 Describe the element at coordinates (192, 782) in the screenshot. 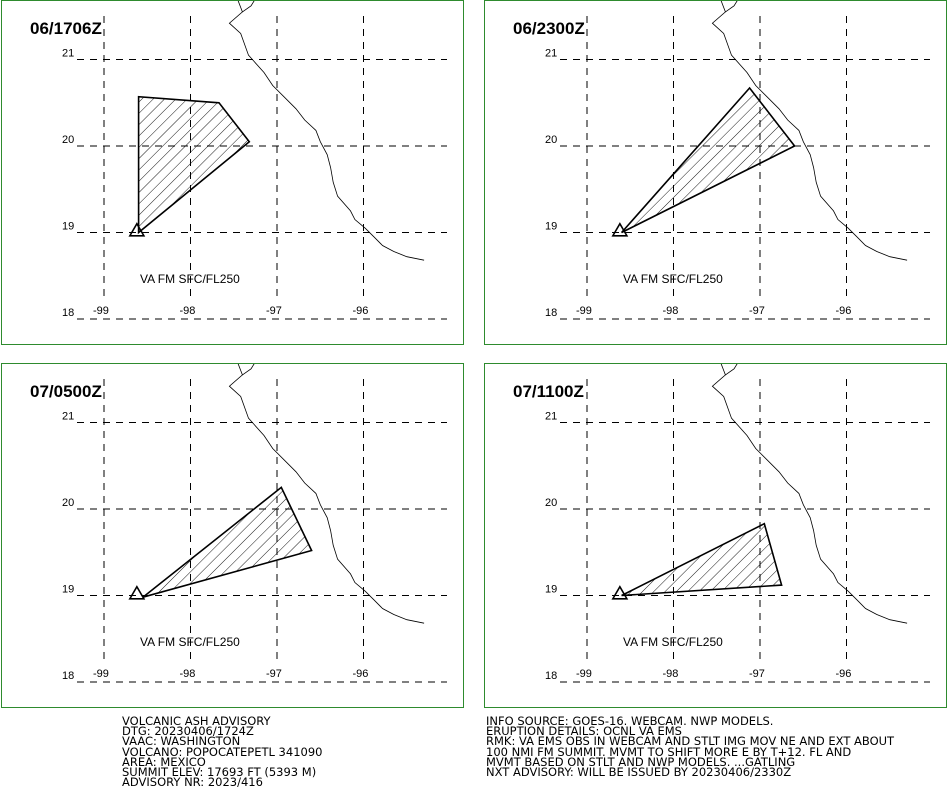

I see `advisory-line: ADVISORY NR: 2023/416` at that location.